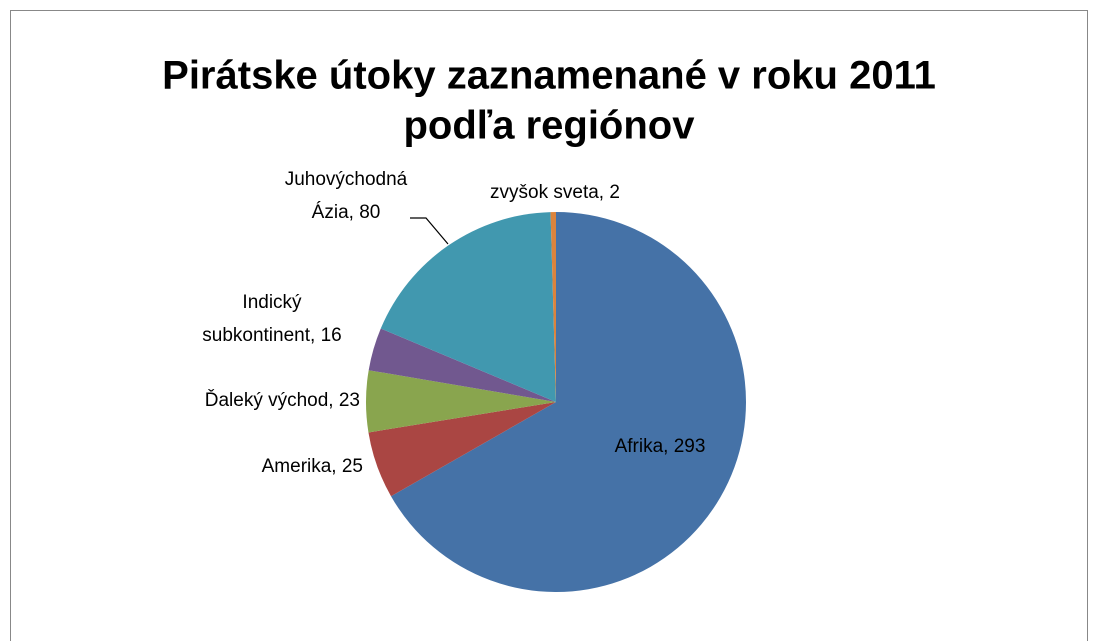 The image size is (1099, 641). Describe the element at coordinates (272, 302) in the screenshot. I see `data-label: Indický` at that location.